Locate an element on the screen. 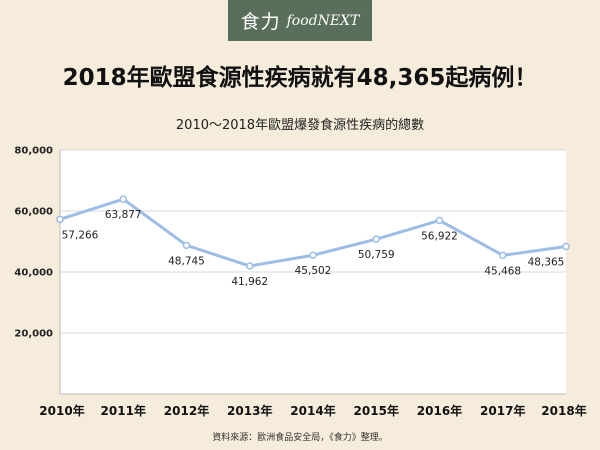  data-label: 57,266 is located at coordinates (80, 235).